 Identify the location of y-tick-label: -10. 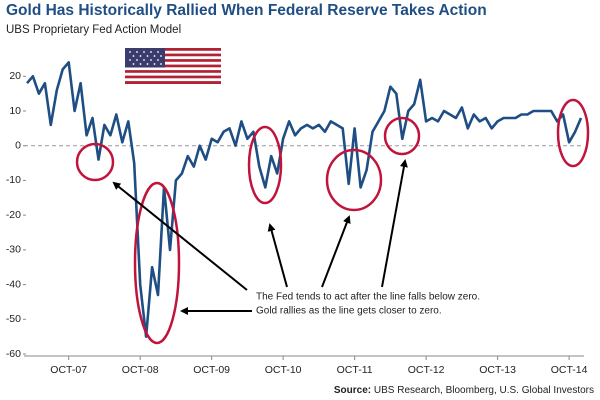
(13, 180).